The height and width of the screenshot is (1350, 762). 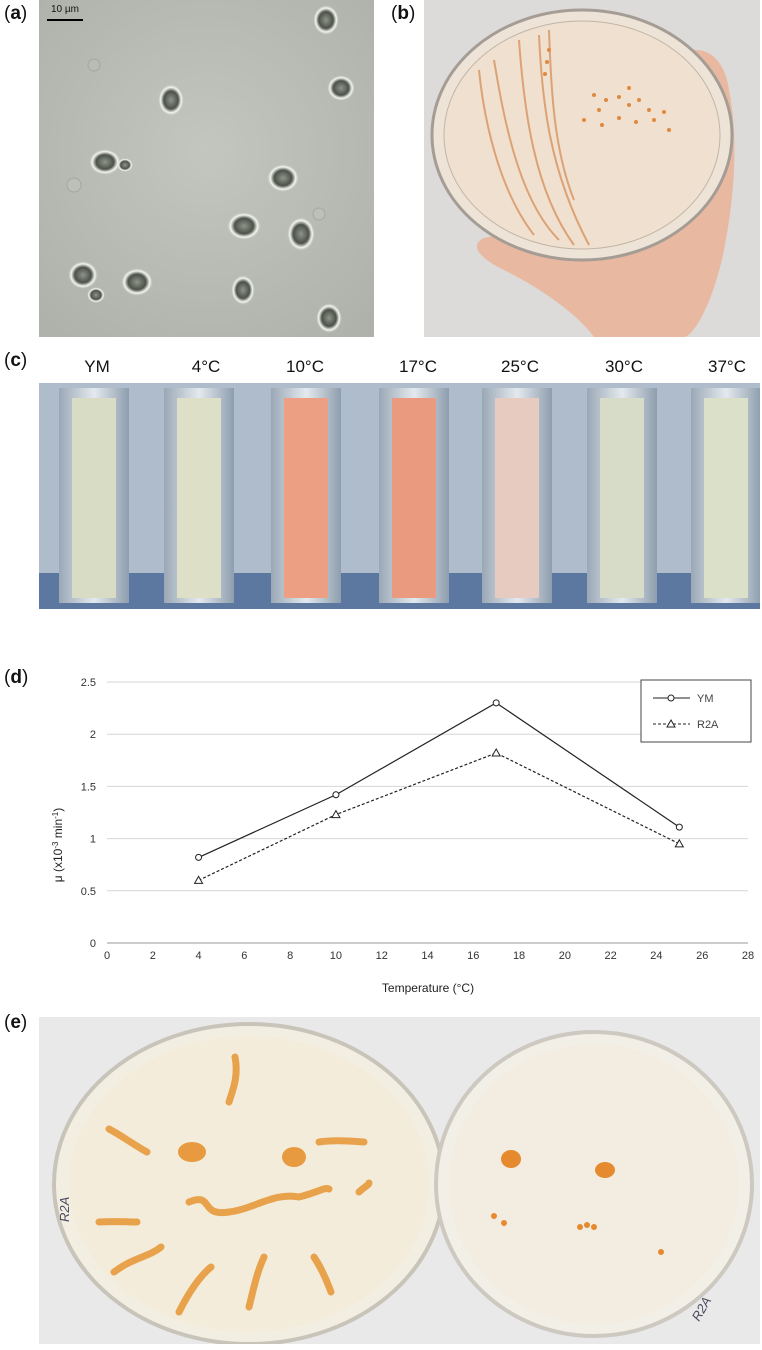 I want to click on yeast-cells, so click(x=210, y=169).